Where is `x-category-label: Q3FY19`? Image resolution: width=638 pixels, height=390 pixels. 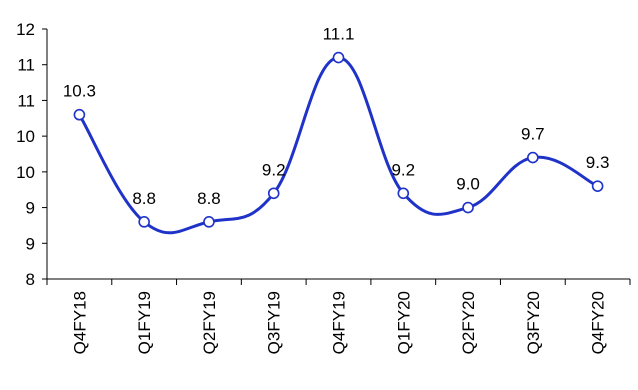
x-category-label: Q3FY19 is located at coordinates (274, 322).